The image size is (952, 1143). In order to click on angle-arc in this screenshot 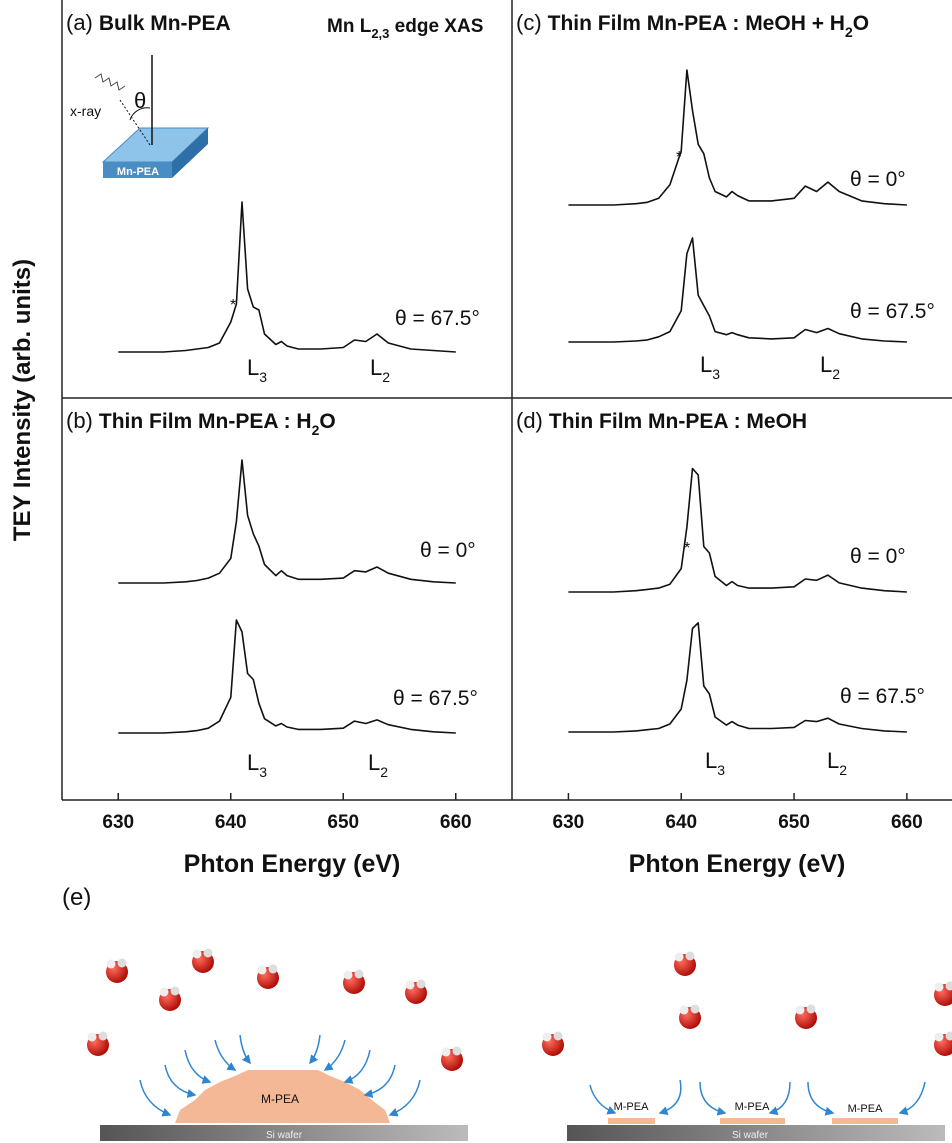, I will do `click(140, 114)`.